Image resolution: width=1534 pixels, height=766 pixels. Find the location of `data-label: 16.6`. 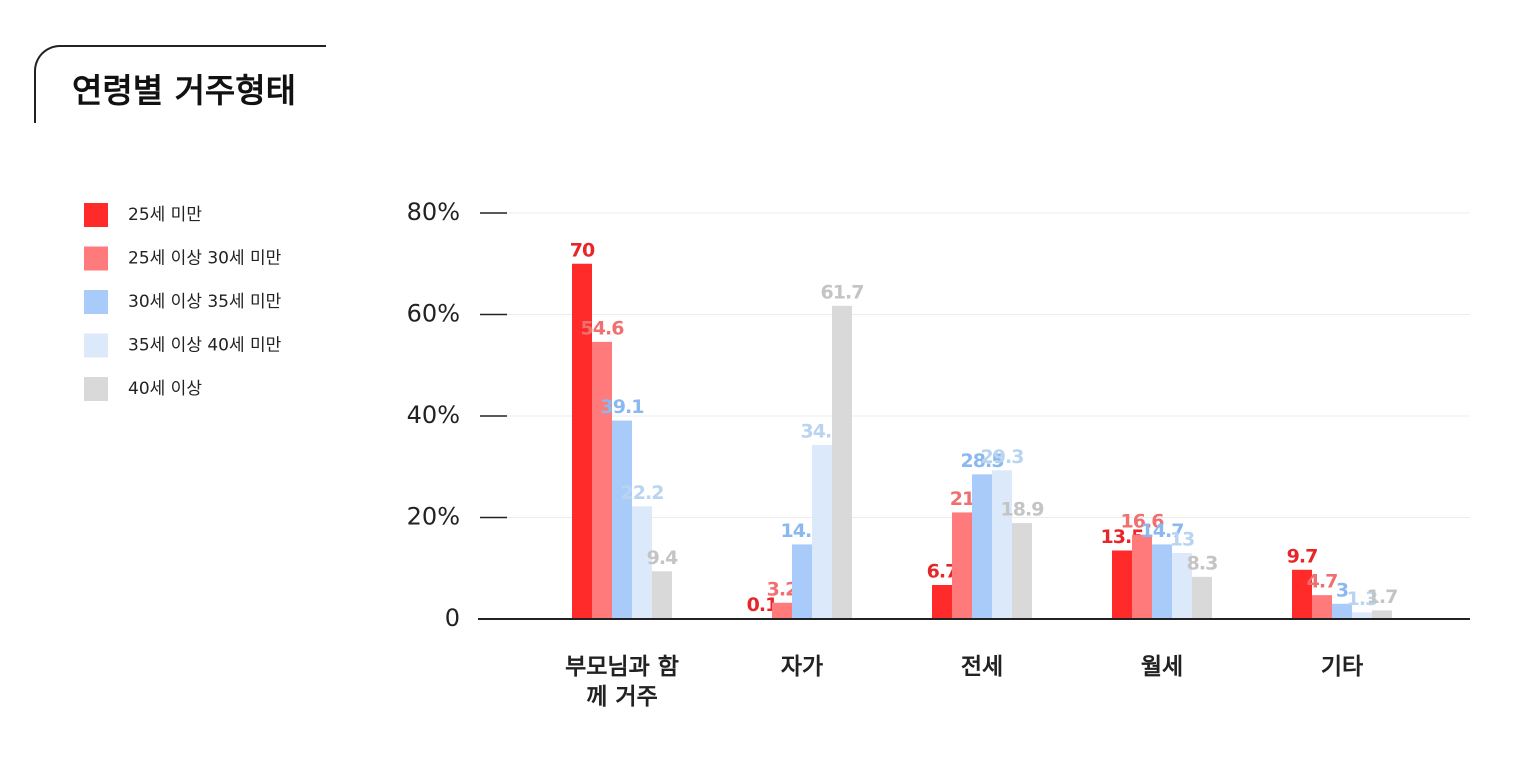

data-label: 16.6 is located at coordinates (1143, 521).